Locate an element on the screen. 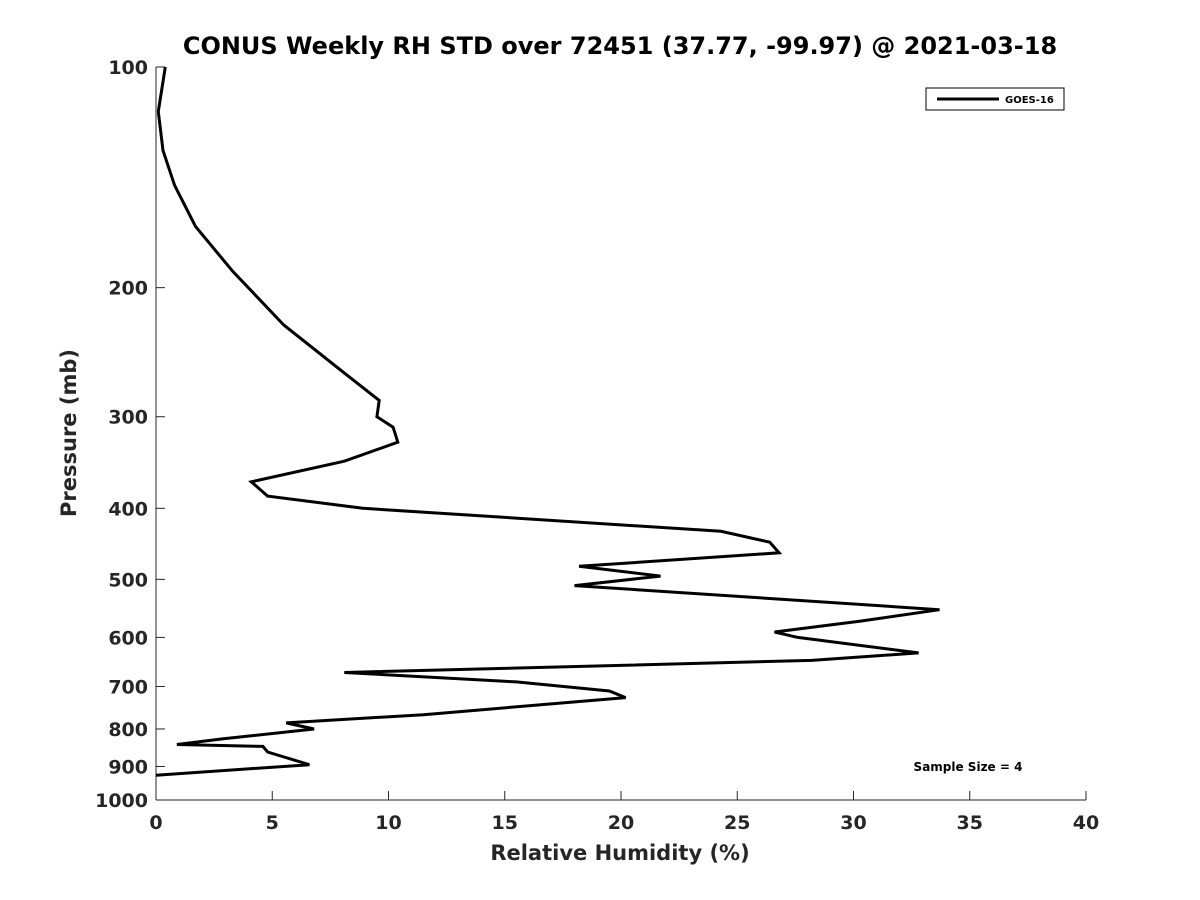  x-tick-label-20: 20 is located at coordinates (621, 823).